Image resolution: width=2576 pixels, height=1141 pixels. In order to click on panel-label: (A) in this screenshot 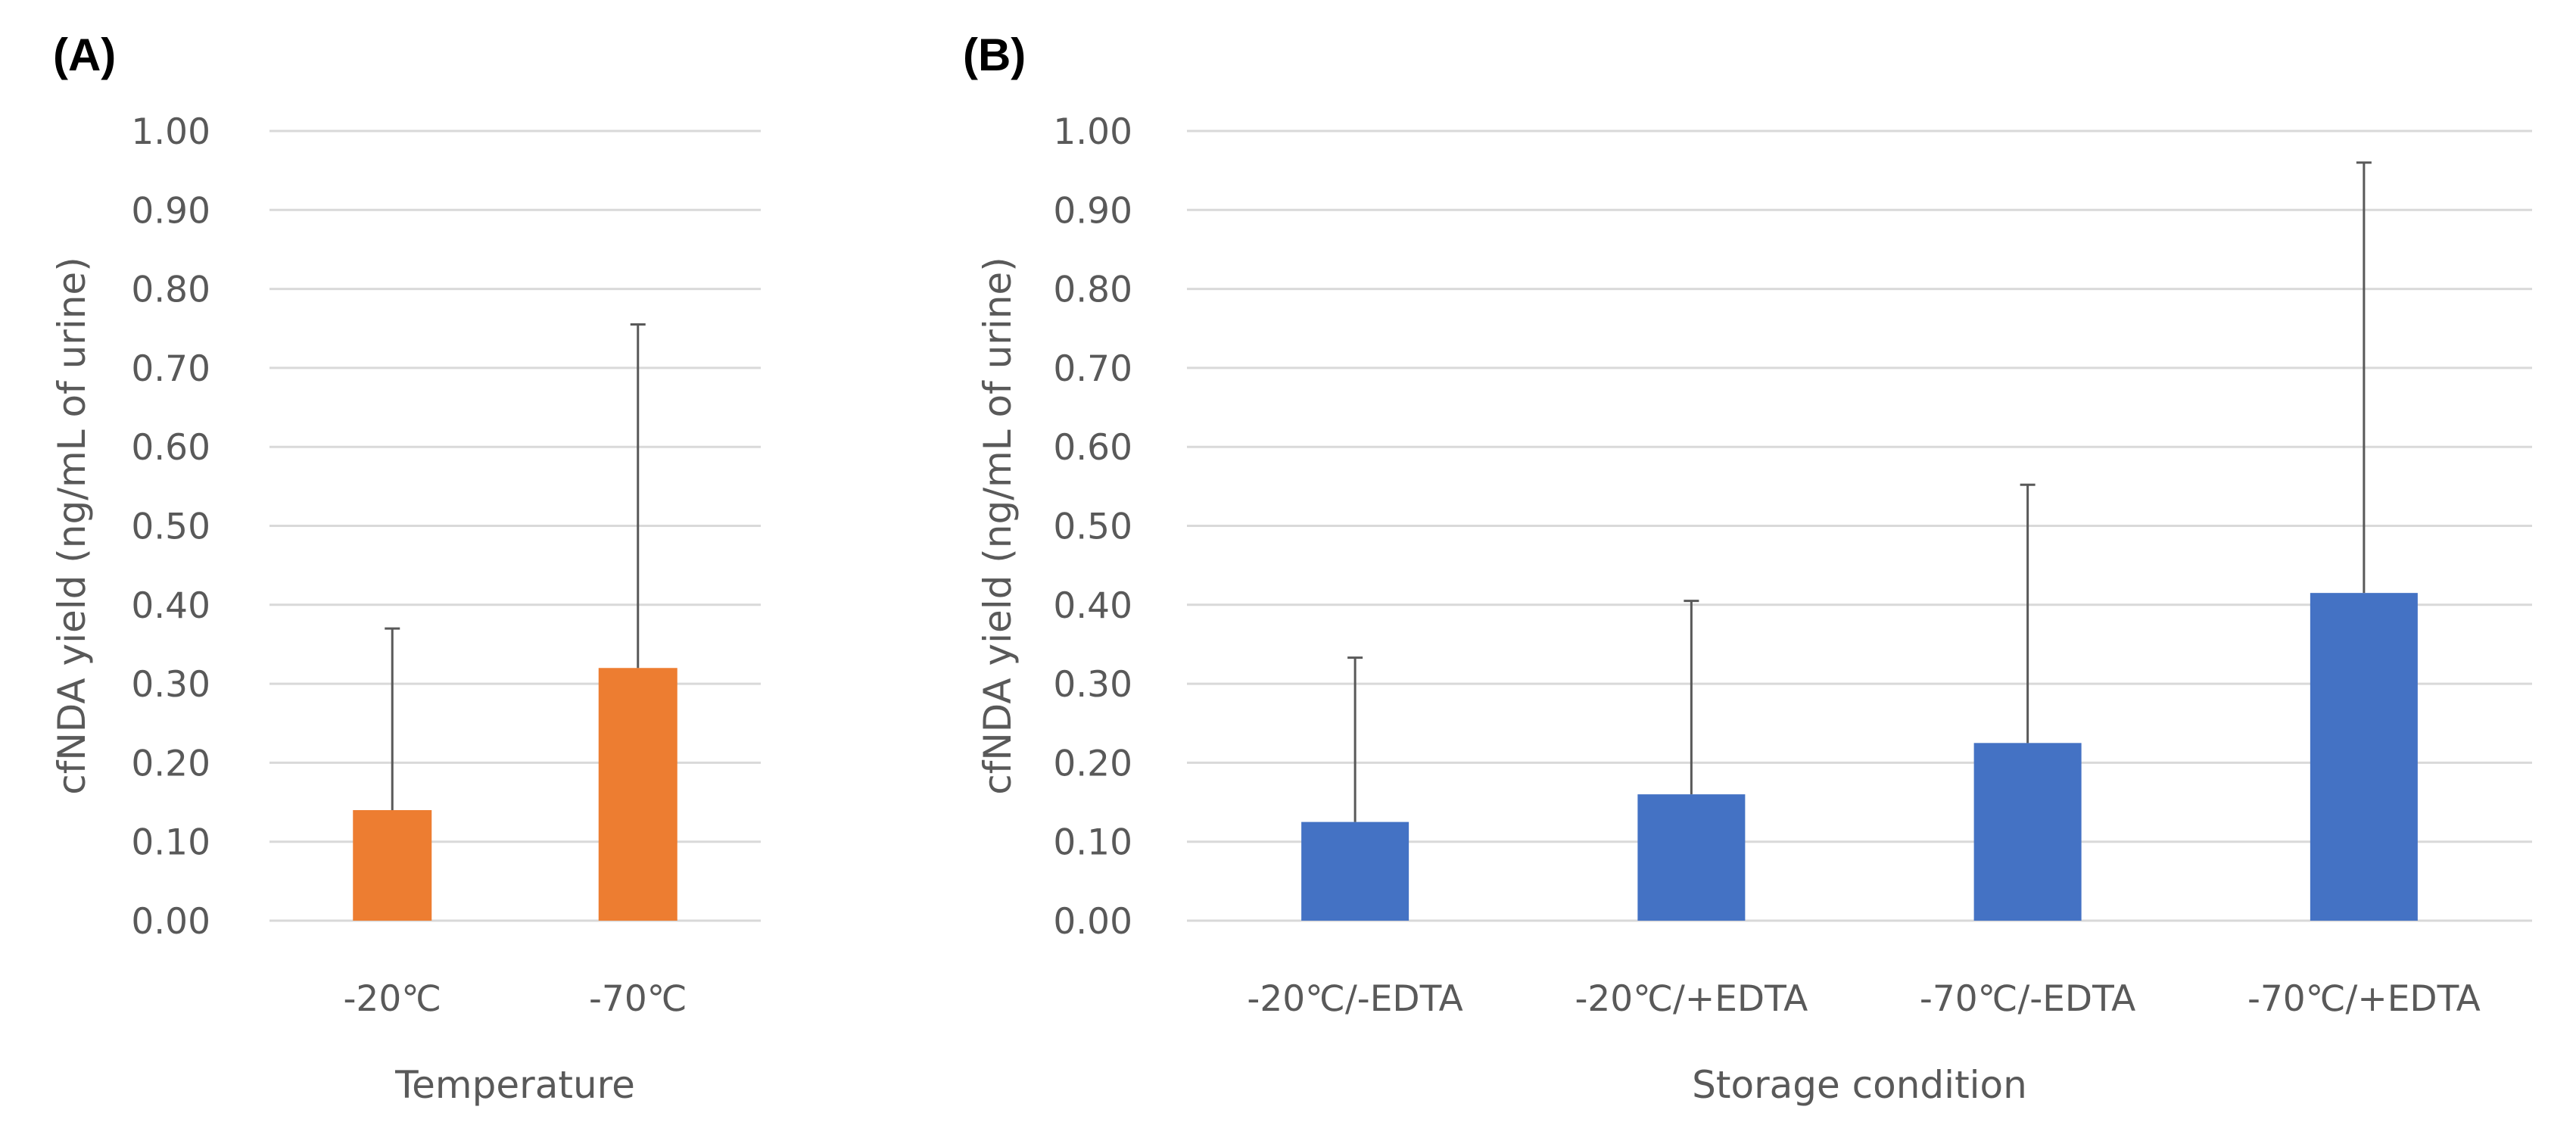, I will do `click(84, 55)`.